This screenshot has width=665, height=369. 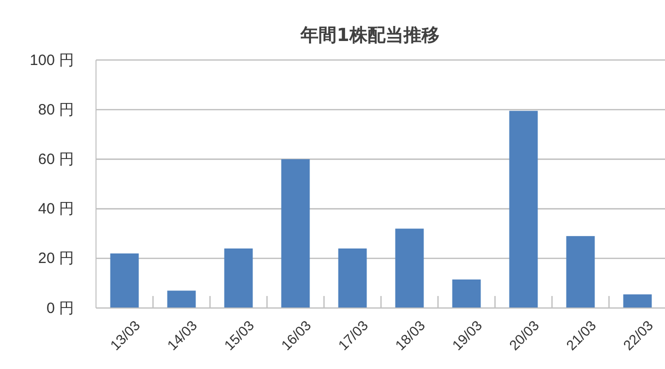 I want to click on y-tick-label: 60 円, so click(x=56, y=159).